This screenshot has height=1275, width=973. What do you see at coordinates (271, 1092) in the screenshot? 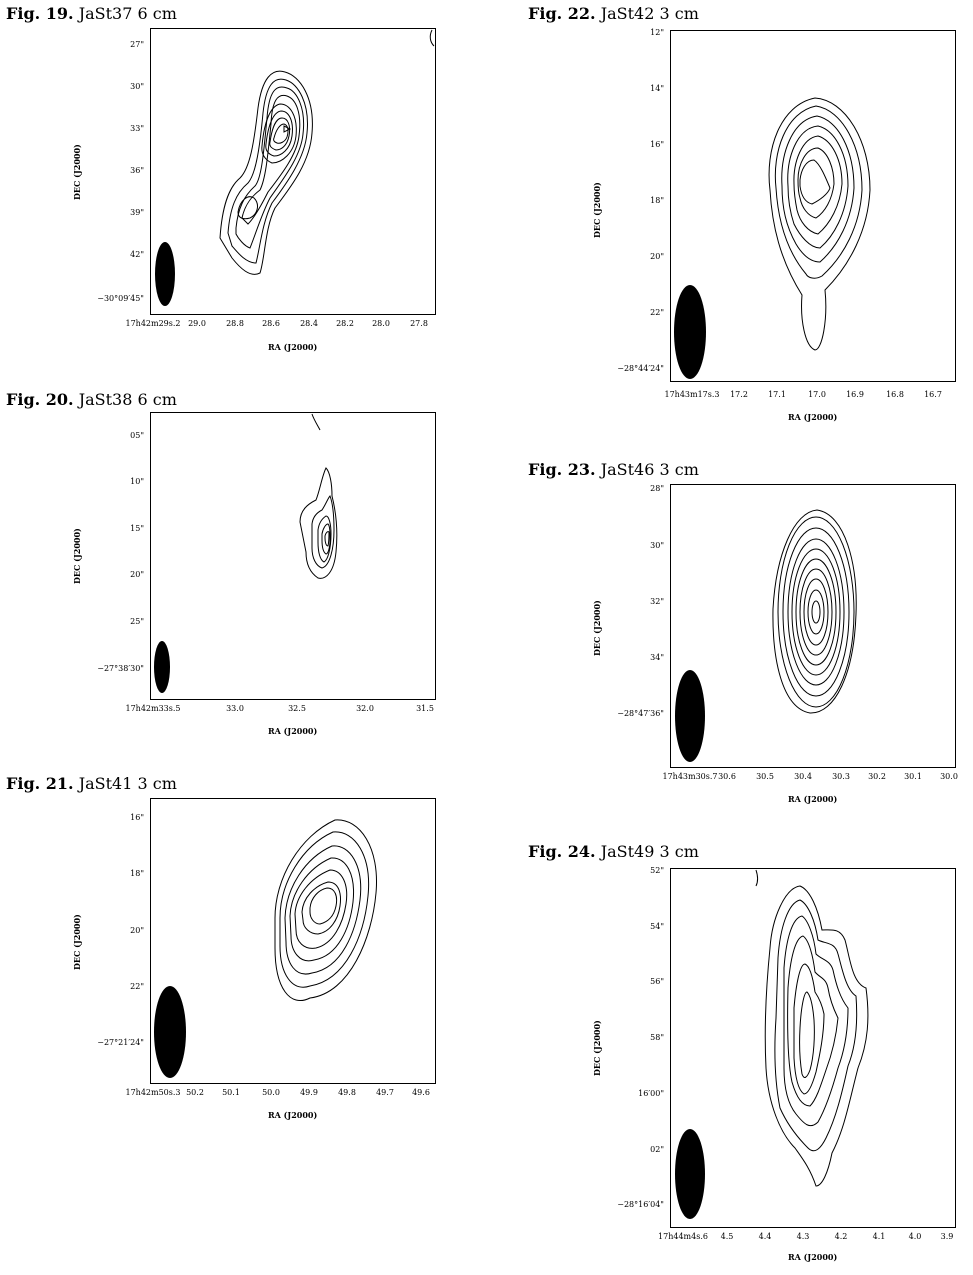
I see `xtick: 50.0` at bounding box center [271, 1092].